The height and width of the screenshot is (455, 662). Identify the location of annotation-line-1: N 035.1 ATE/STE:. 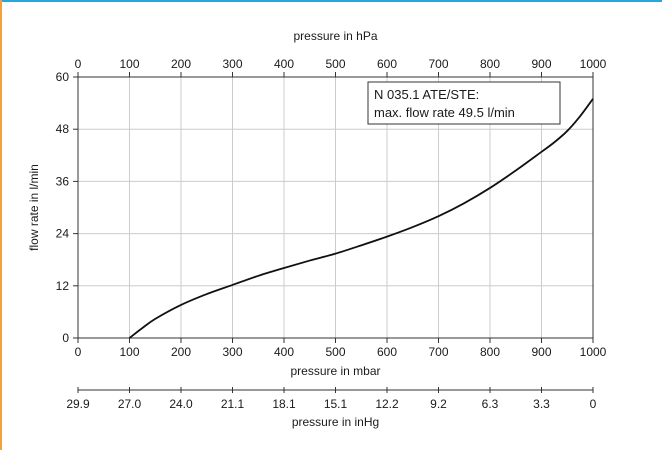
(426, 94).